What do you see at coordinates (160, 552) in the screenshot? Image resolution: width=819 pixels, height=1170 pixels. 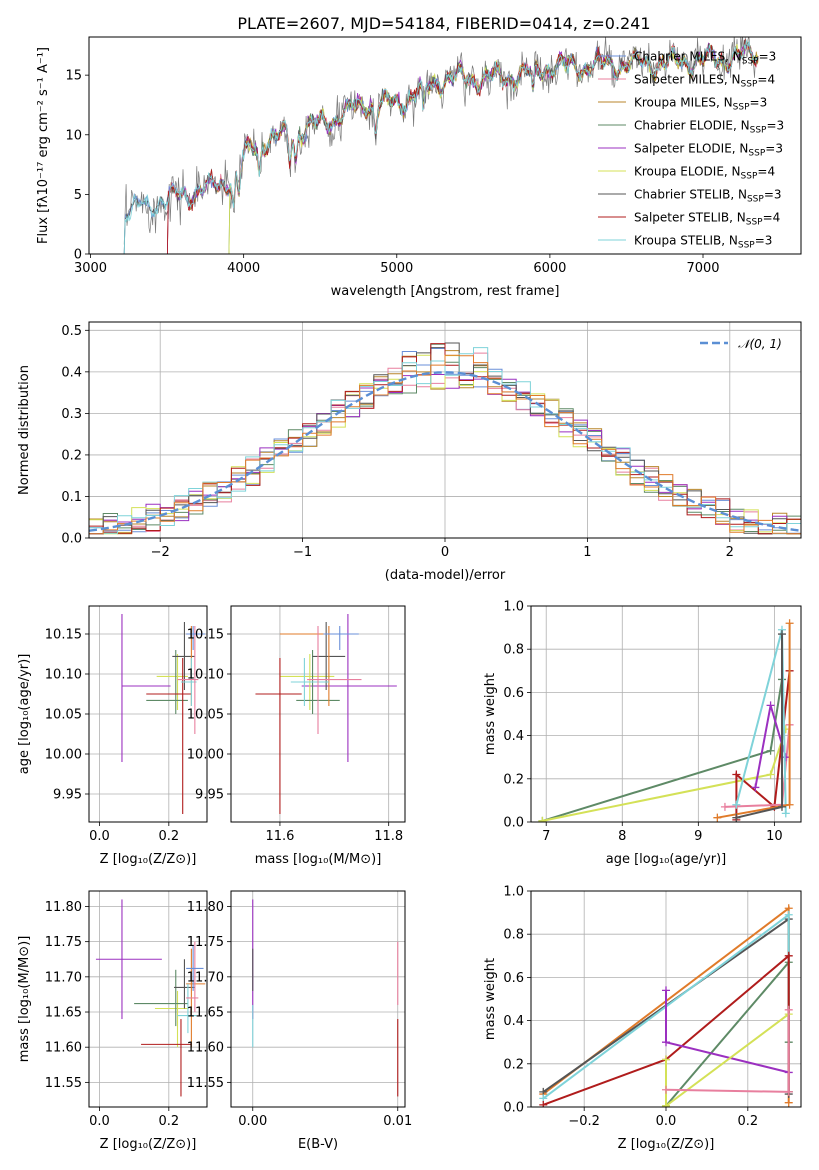 I see `x-tick-label: −2` at bounding box center [160, 552].